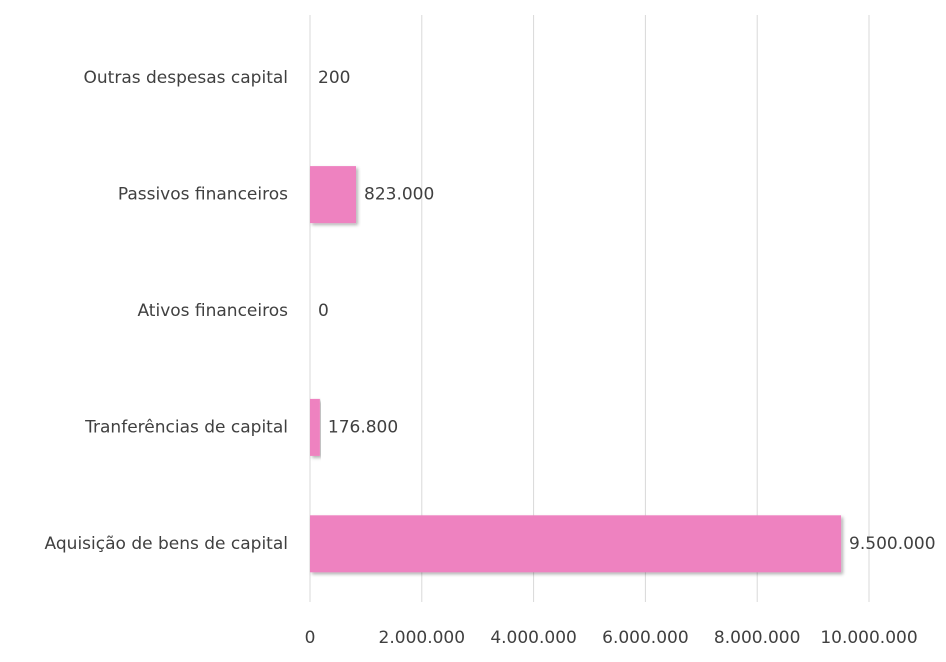 Image resolution: width=946 pixels, height=662 pixels. I want to click on y-tick-label: Tranferências de capital, so click(186, 427).